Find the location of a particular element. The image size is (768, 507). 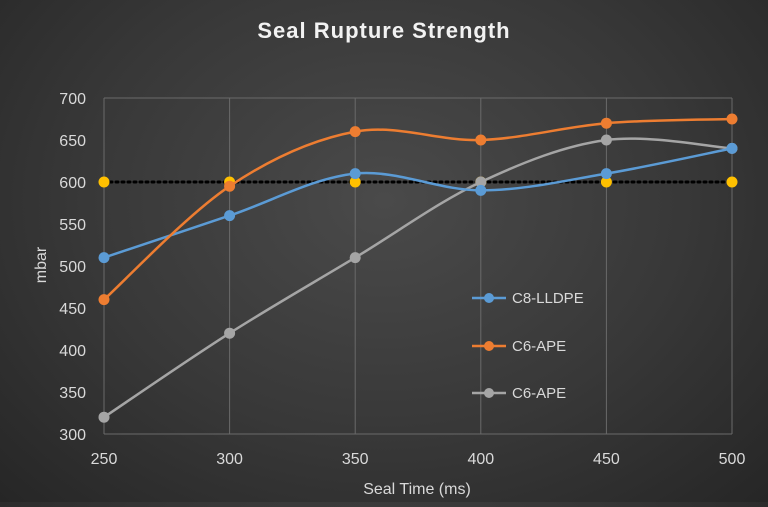

y-tick-label: 500 is located at coordinates (72, 267).